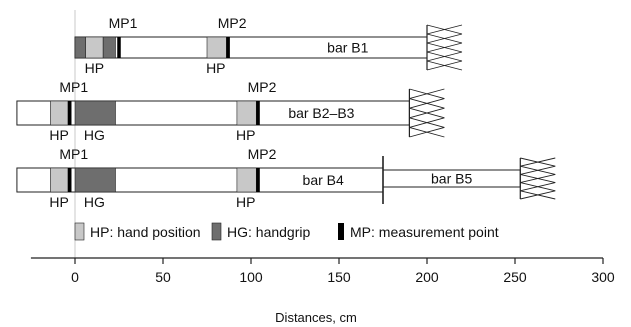 The width and height of the screenshot is (631, 327). Describe the element at coordinates (163, 277) in the screenshot. I see `tick-label: 50` at that location.